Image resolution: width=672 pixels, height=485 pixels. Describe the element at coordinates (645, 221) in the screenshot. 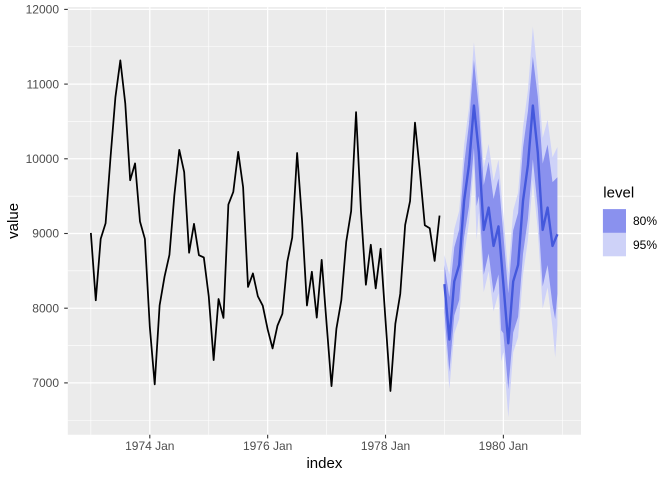

I see `svg-text: 80%` at that location.